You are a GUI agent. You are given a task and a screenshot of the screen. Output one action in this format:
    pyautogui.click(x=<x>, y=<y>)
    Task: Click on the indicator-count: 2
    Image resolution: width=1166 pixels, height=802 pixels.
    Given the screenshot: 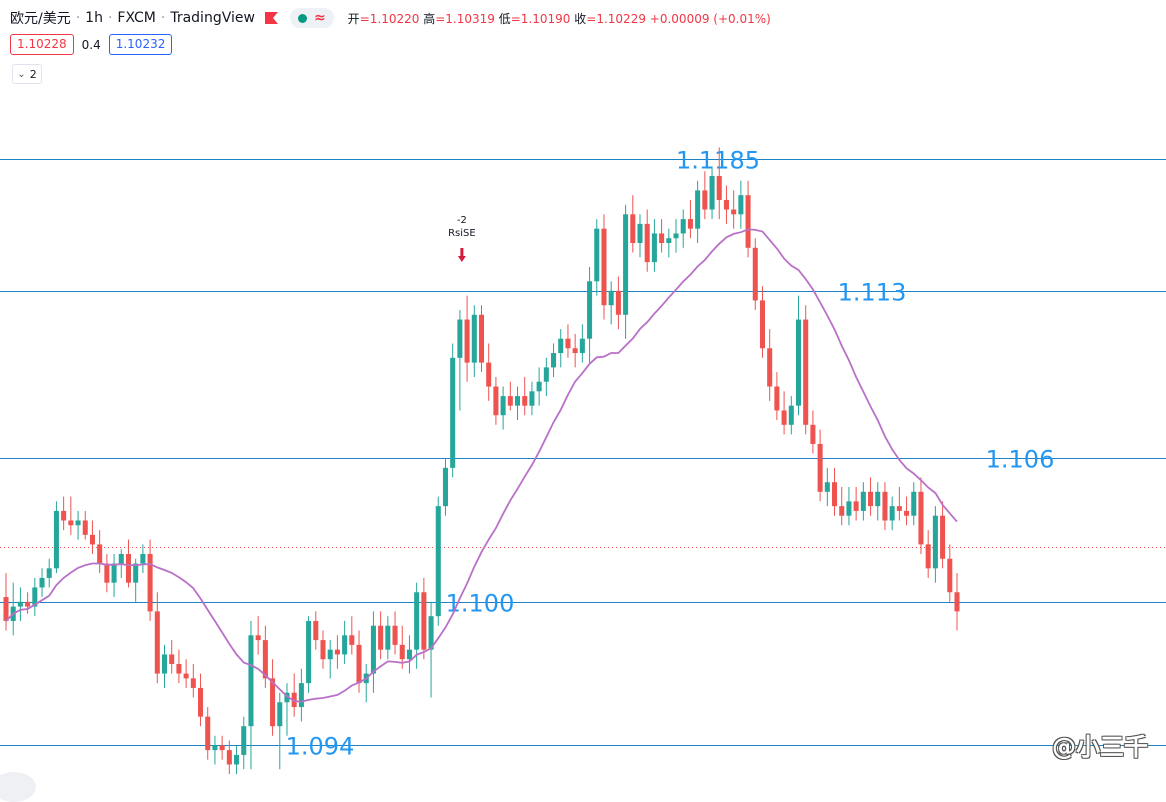 What is the action you would take?
    pyautogui.click(x=33, y=74)
    